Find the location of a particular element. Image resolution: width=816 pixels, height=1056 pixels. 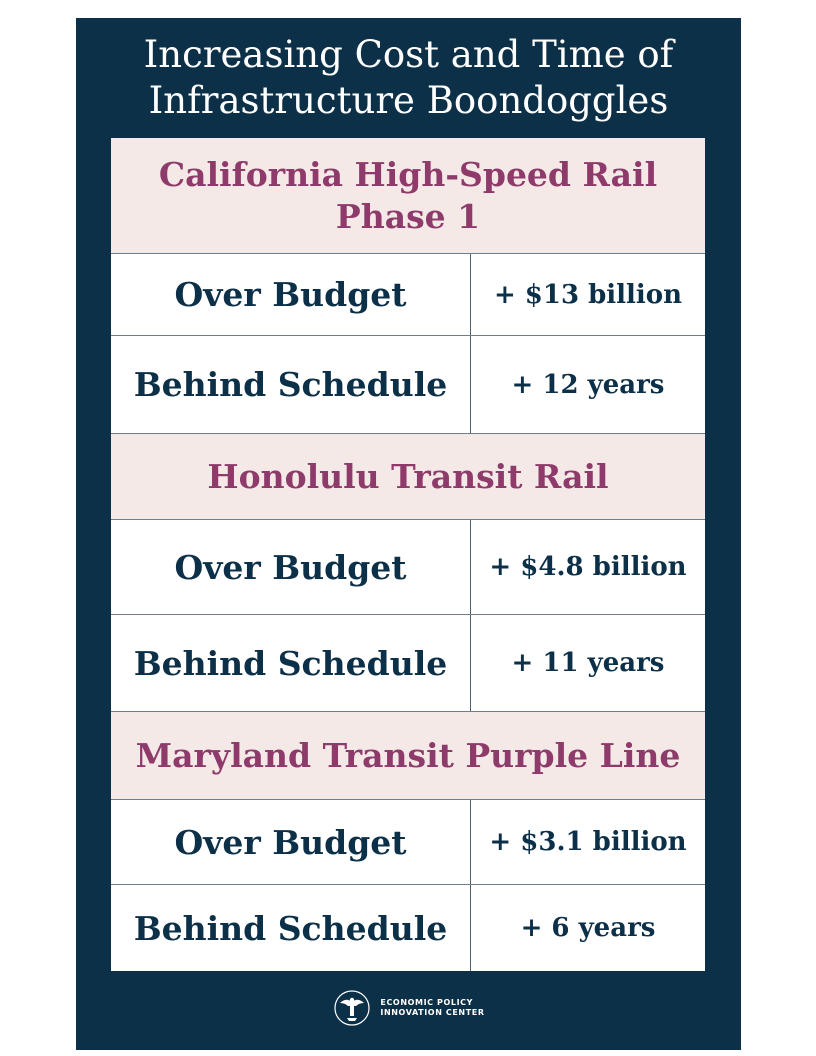

table-row-over-budget: Over Budget + $3.1 billion is located at coordinates (408, 842).